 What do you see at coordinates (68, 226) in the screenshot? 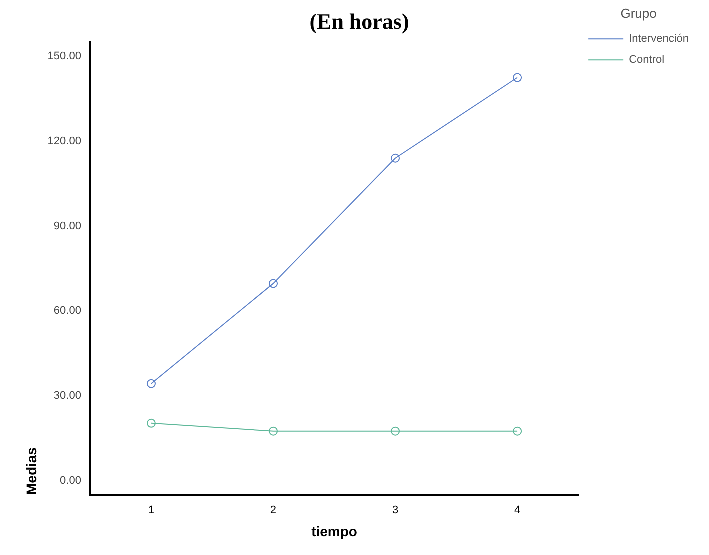
I see `y-tick-label: 90.00` at bounding box center [68, 226].